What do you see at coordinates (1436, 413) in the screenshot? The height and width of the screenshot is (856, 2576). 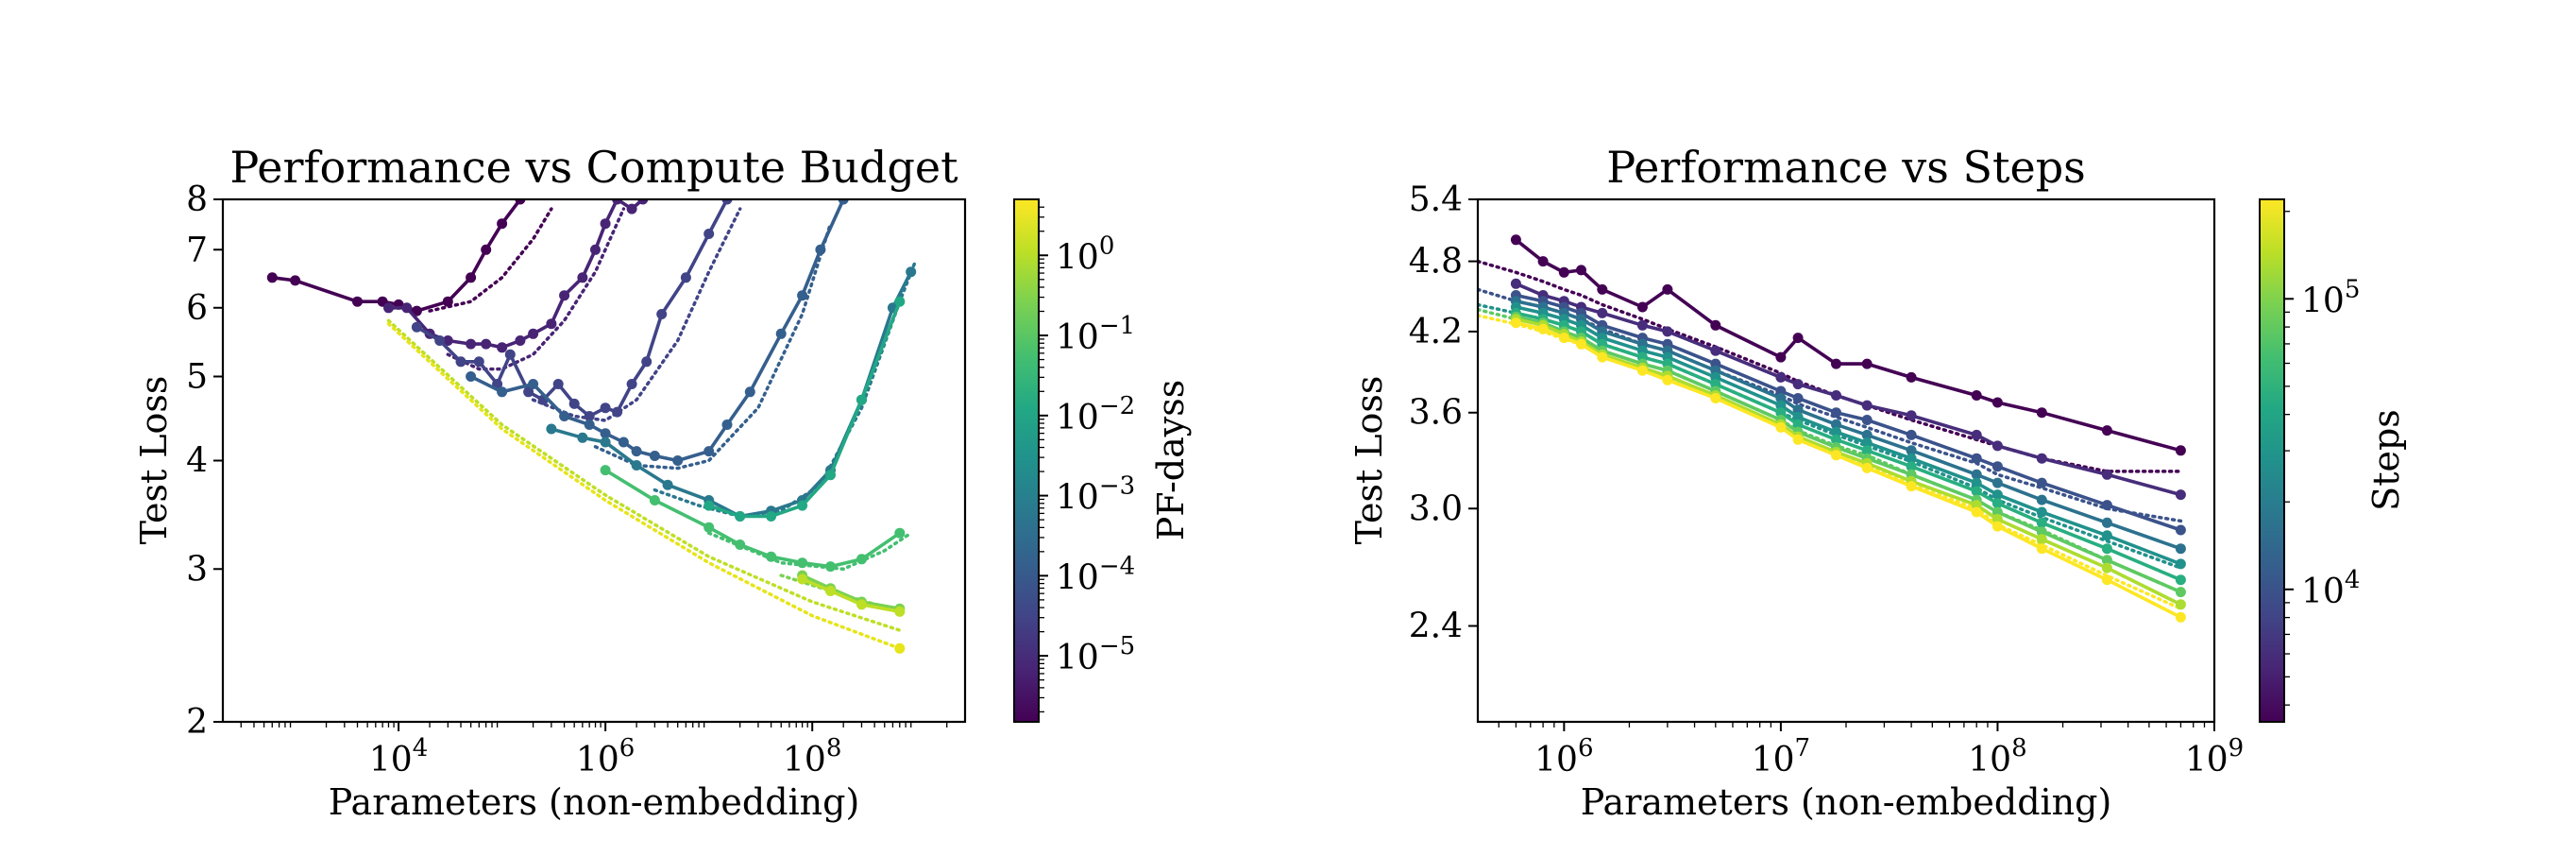 I see `y-tick-label: 3.6` at bounding box center [1436, 413].